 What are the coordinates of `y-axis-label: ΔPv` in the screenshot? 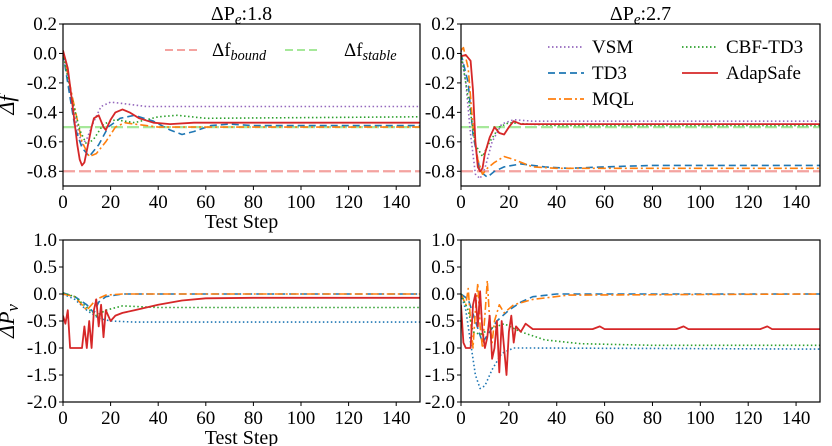 It's located at (11, 320).